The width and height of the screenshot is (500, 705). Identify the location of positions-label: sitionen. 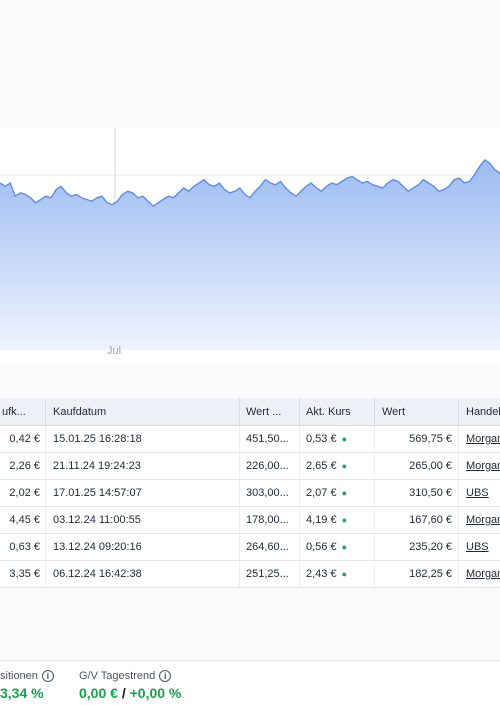
(19, 676).